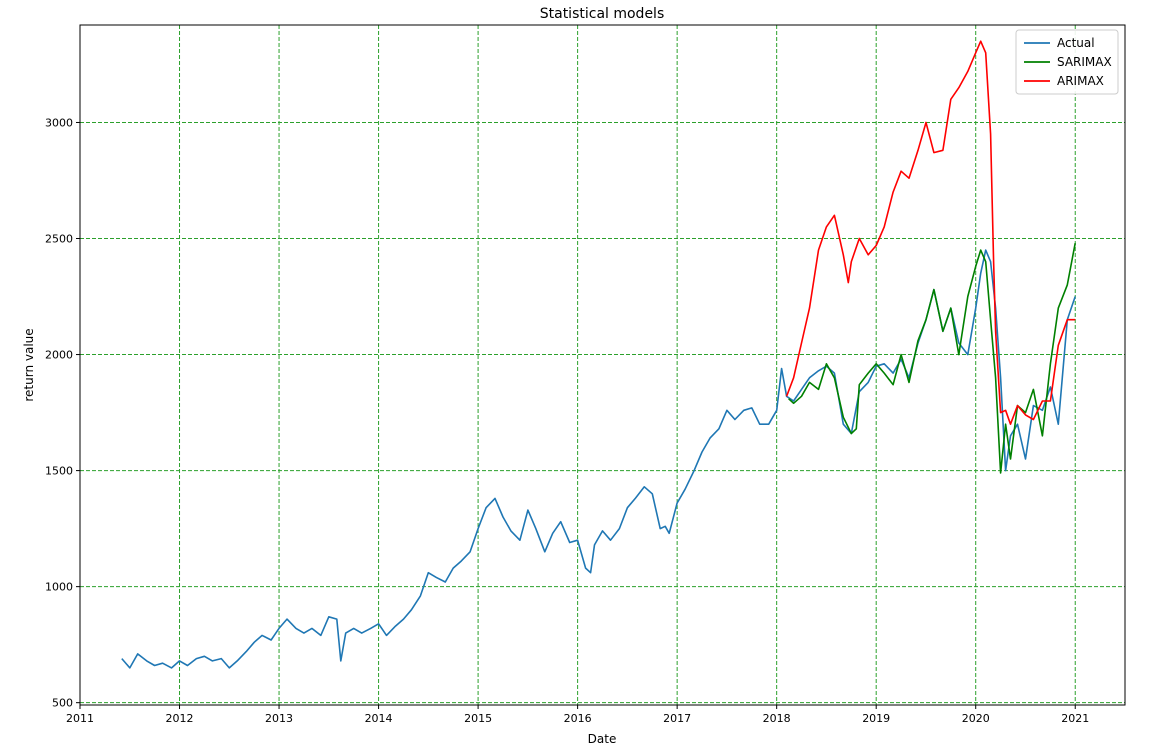  What do you see at coordinates (976, 718) in the screenshot?
I see `x-tick-label: 2020` at bounding box center [976, 718].